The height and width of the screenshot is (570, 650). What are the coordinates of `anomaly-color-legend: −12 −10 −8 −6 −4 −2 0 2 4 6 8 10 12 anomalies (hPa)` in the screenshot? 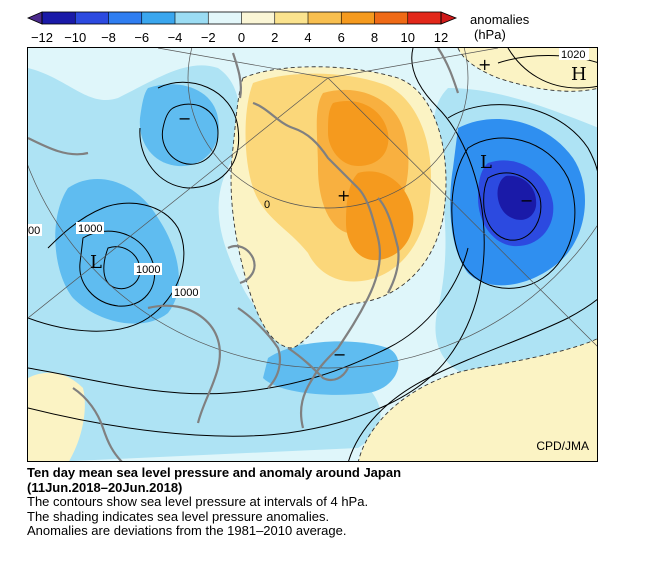 It's located at (325, 24).